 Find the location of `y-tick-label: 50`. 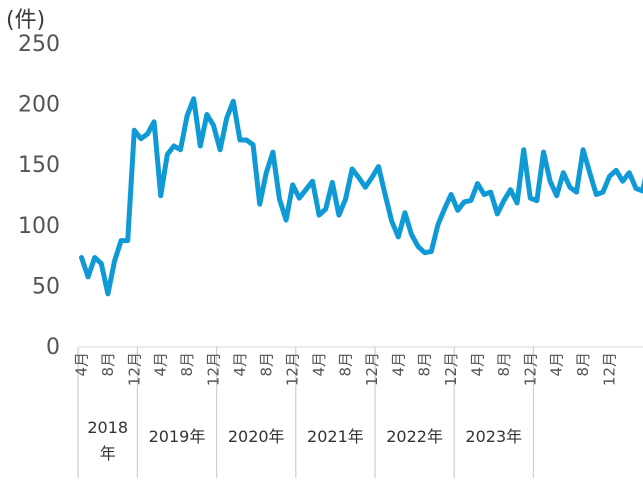

y-tick-label: 50 is located at coordinates (46, 286).